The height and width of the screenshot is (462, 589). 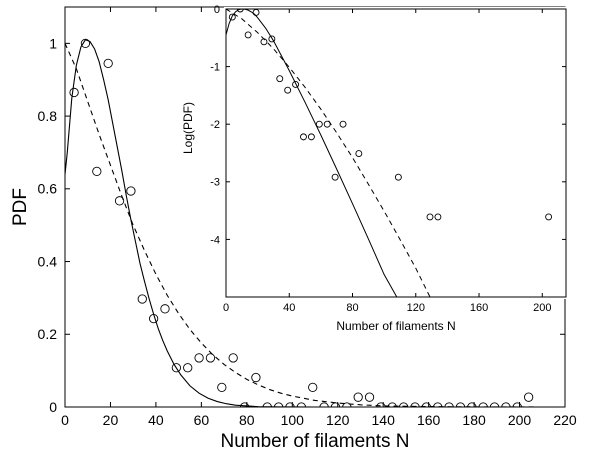 What do you see at coordinates (48, 261) in the screenshot?
I see `main-y-tick-label: 0.4` at bounding box center [48, 261].